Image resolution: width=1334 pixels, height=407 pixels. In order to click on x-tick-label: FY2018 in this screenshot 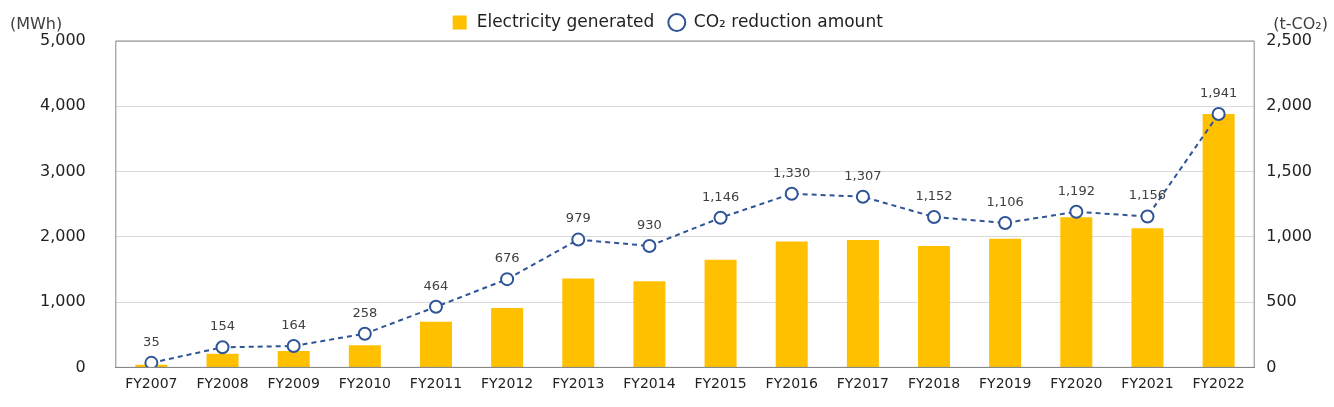, I will do `click(934, 383)`.